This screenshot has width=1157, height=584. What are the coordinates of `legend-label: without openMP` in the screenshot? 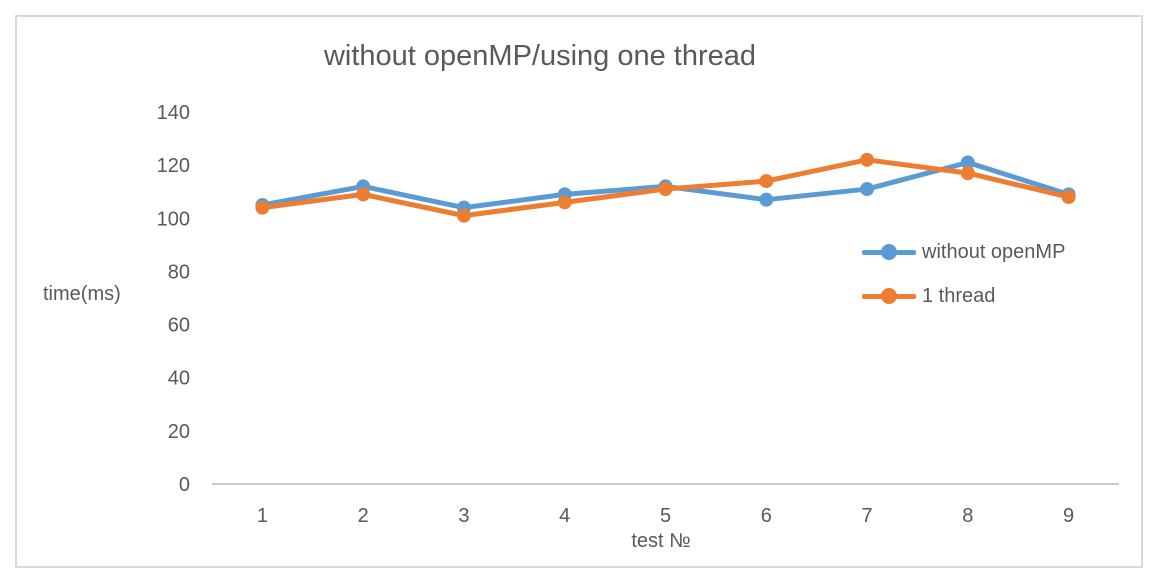 It's located at (994, 251).